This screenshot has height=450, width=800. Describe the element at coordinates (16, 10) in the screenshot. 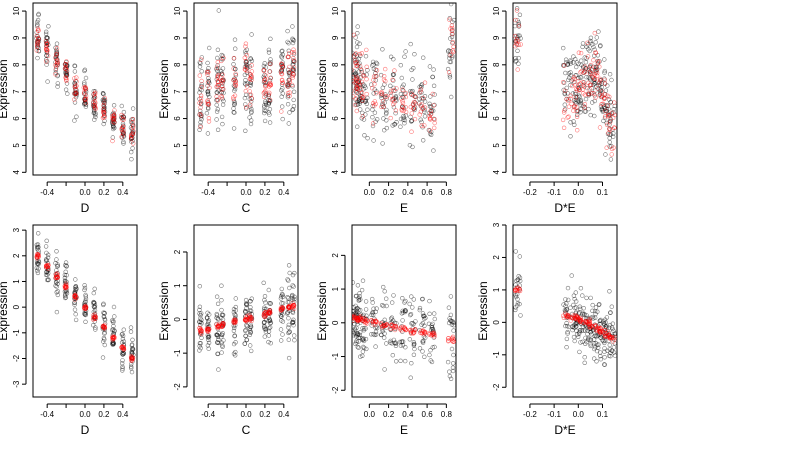

I see `y-tick-label: 10` at that location.